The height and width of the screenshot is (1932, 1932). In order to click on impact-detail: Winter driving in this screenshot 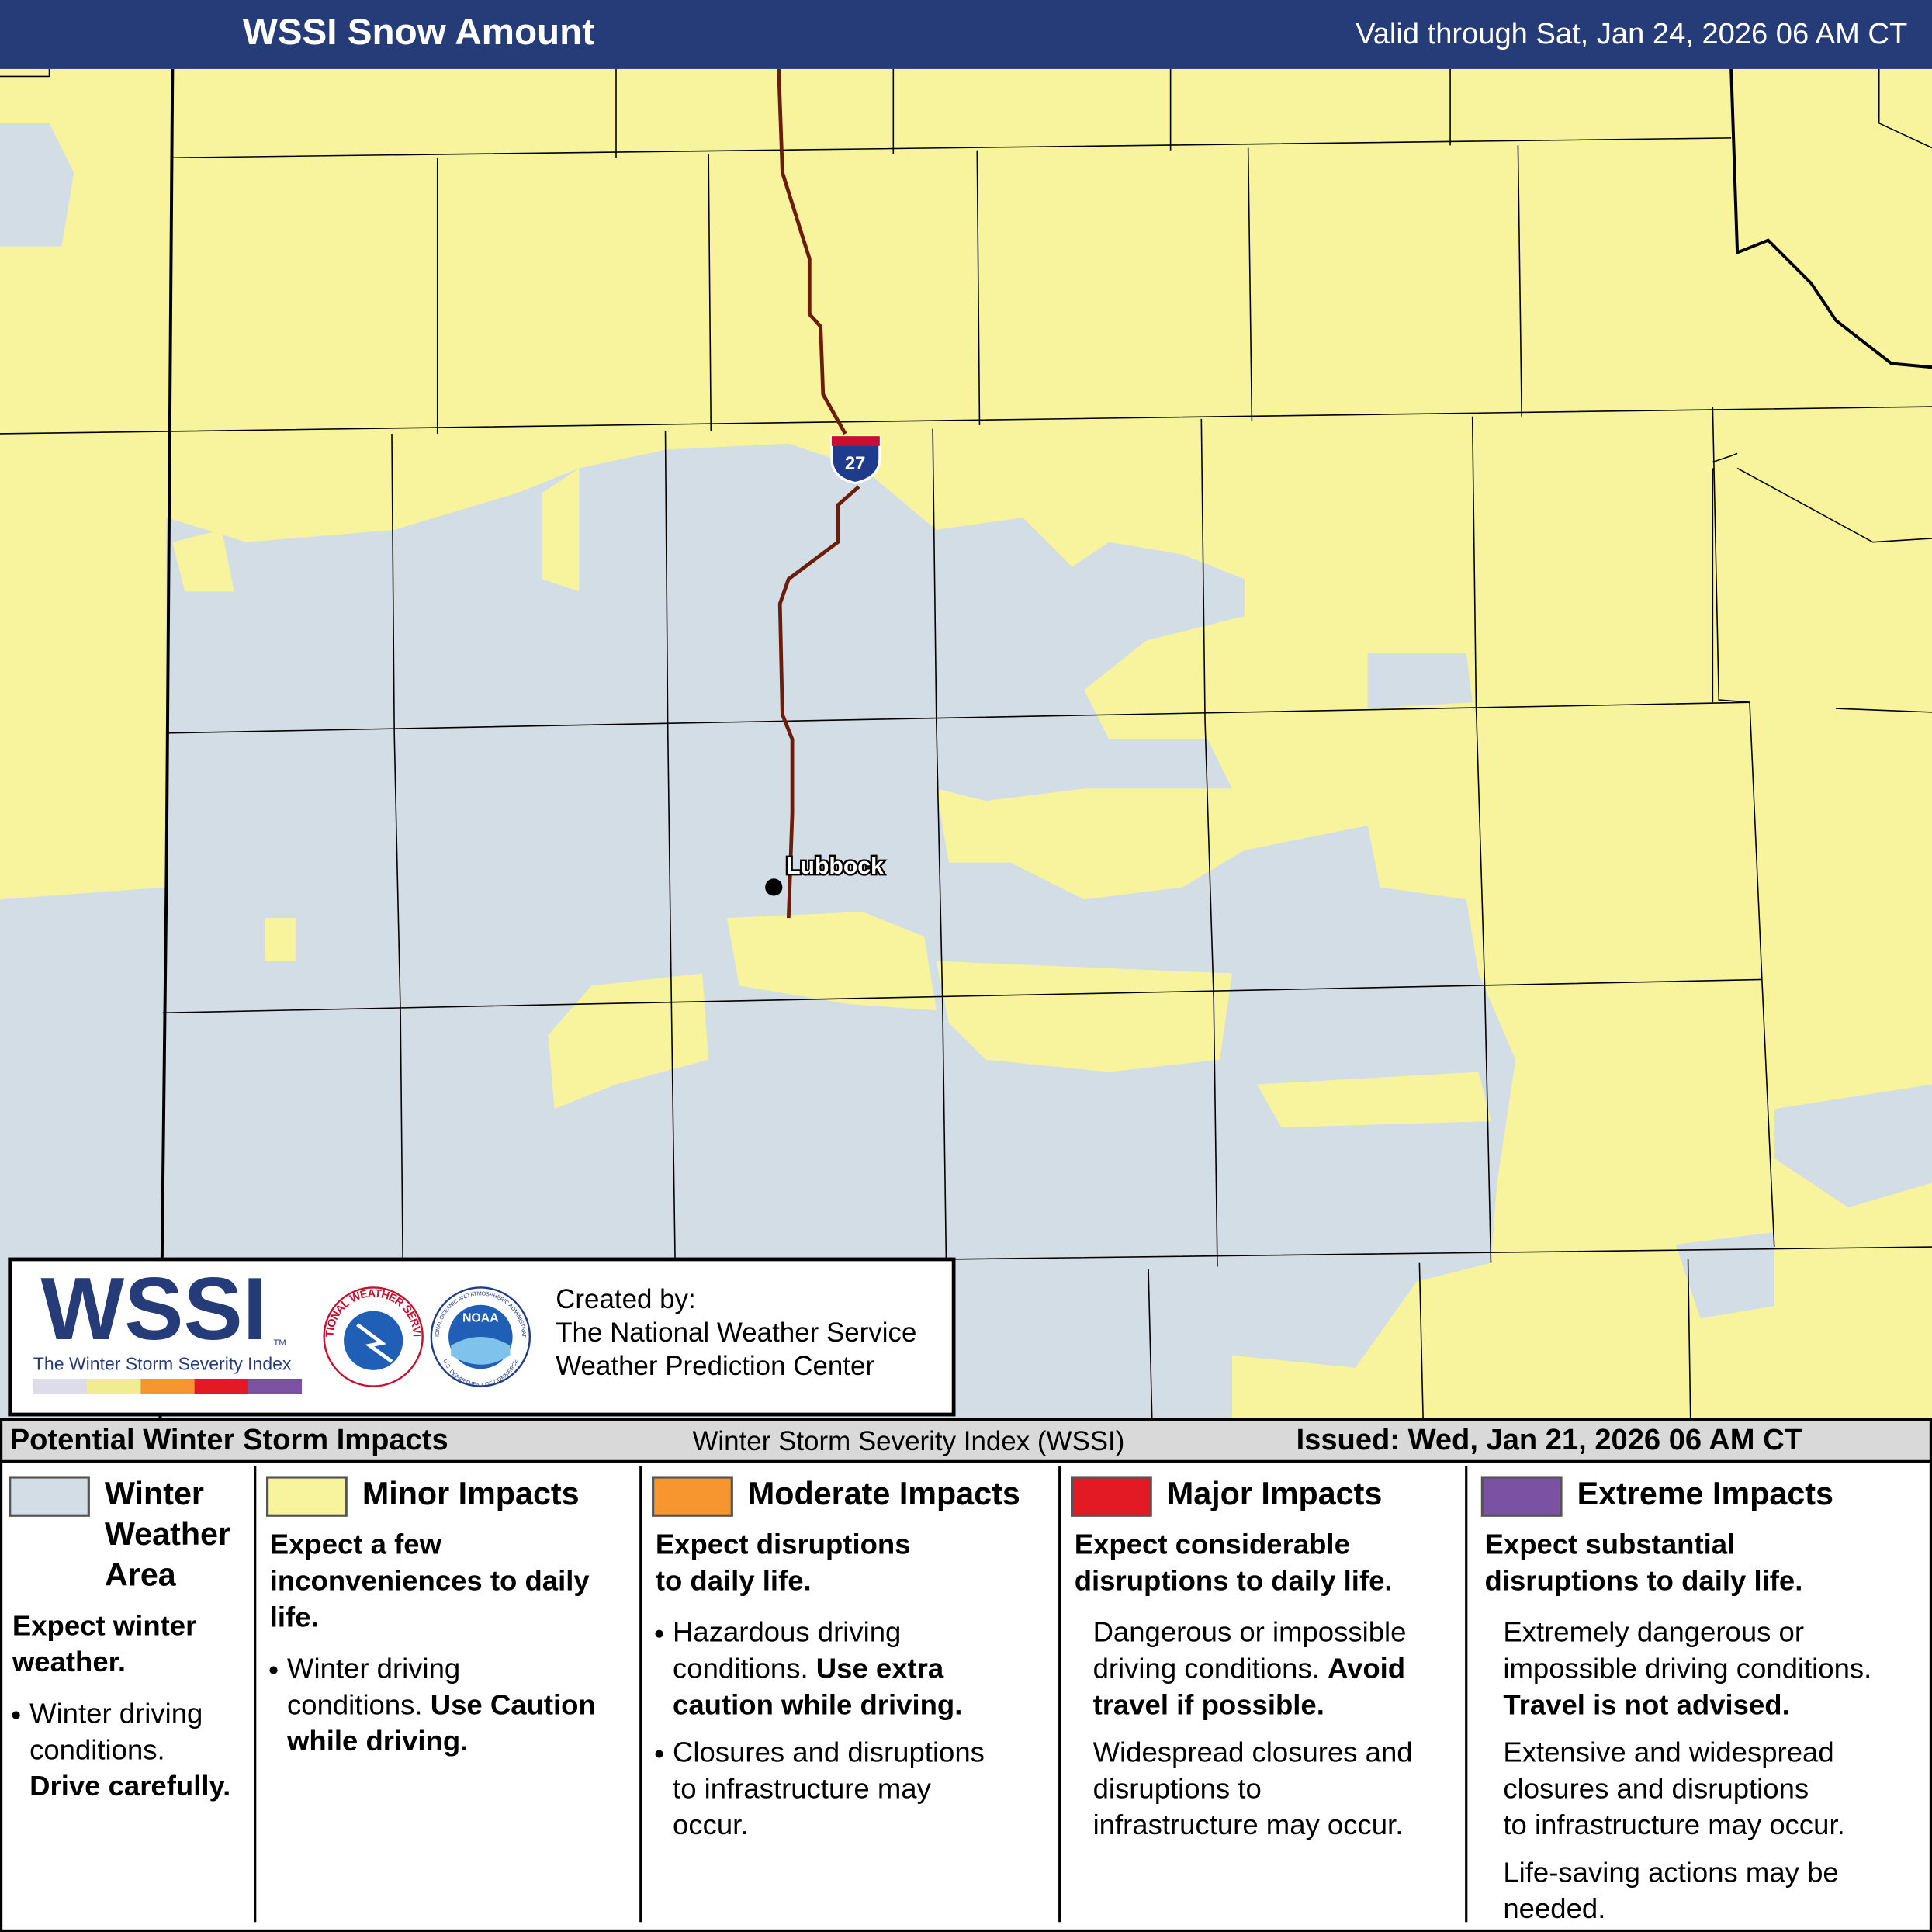, I will do `click(116, 1713)`.